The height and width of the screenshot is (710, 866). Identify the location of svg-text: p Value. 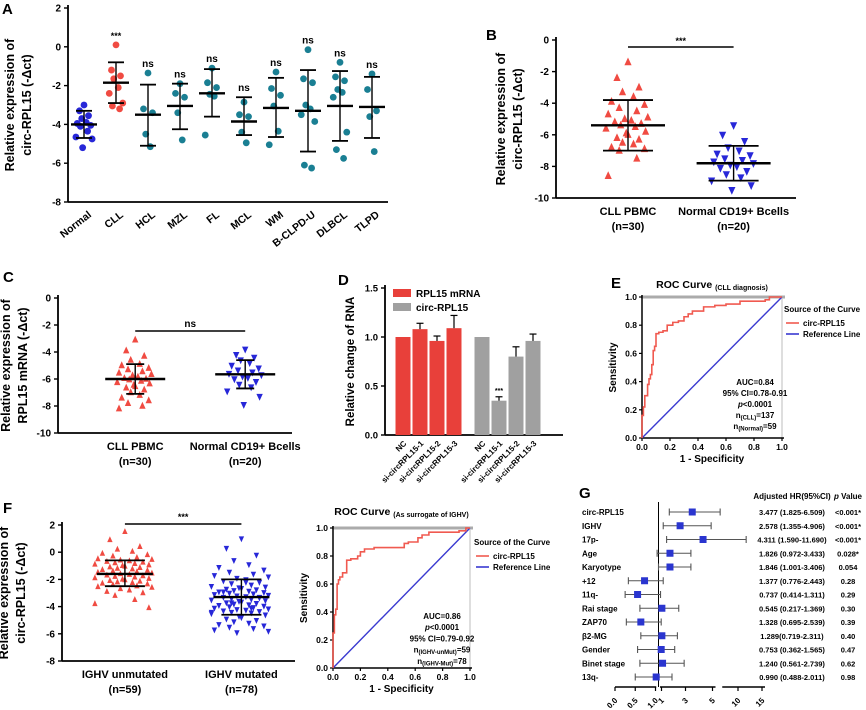
(848, 496).